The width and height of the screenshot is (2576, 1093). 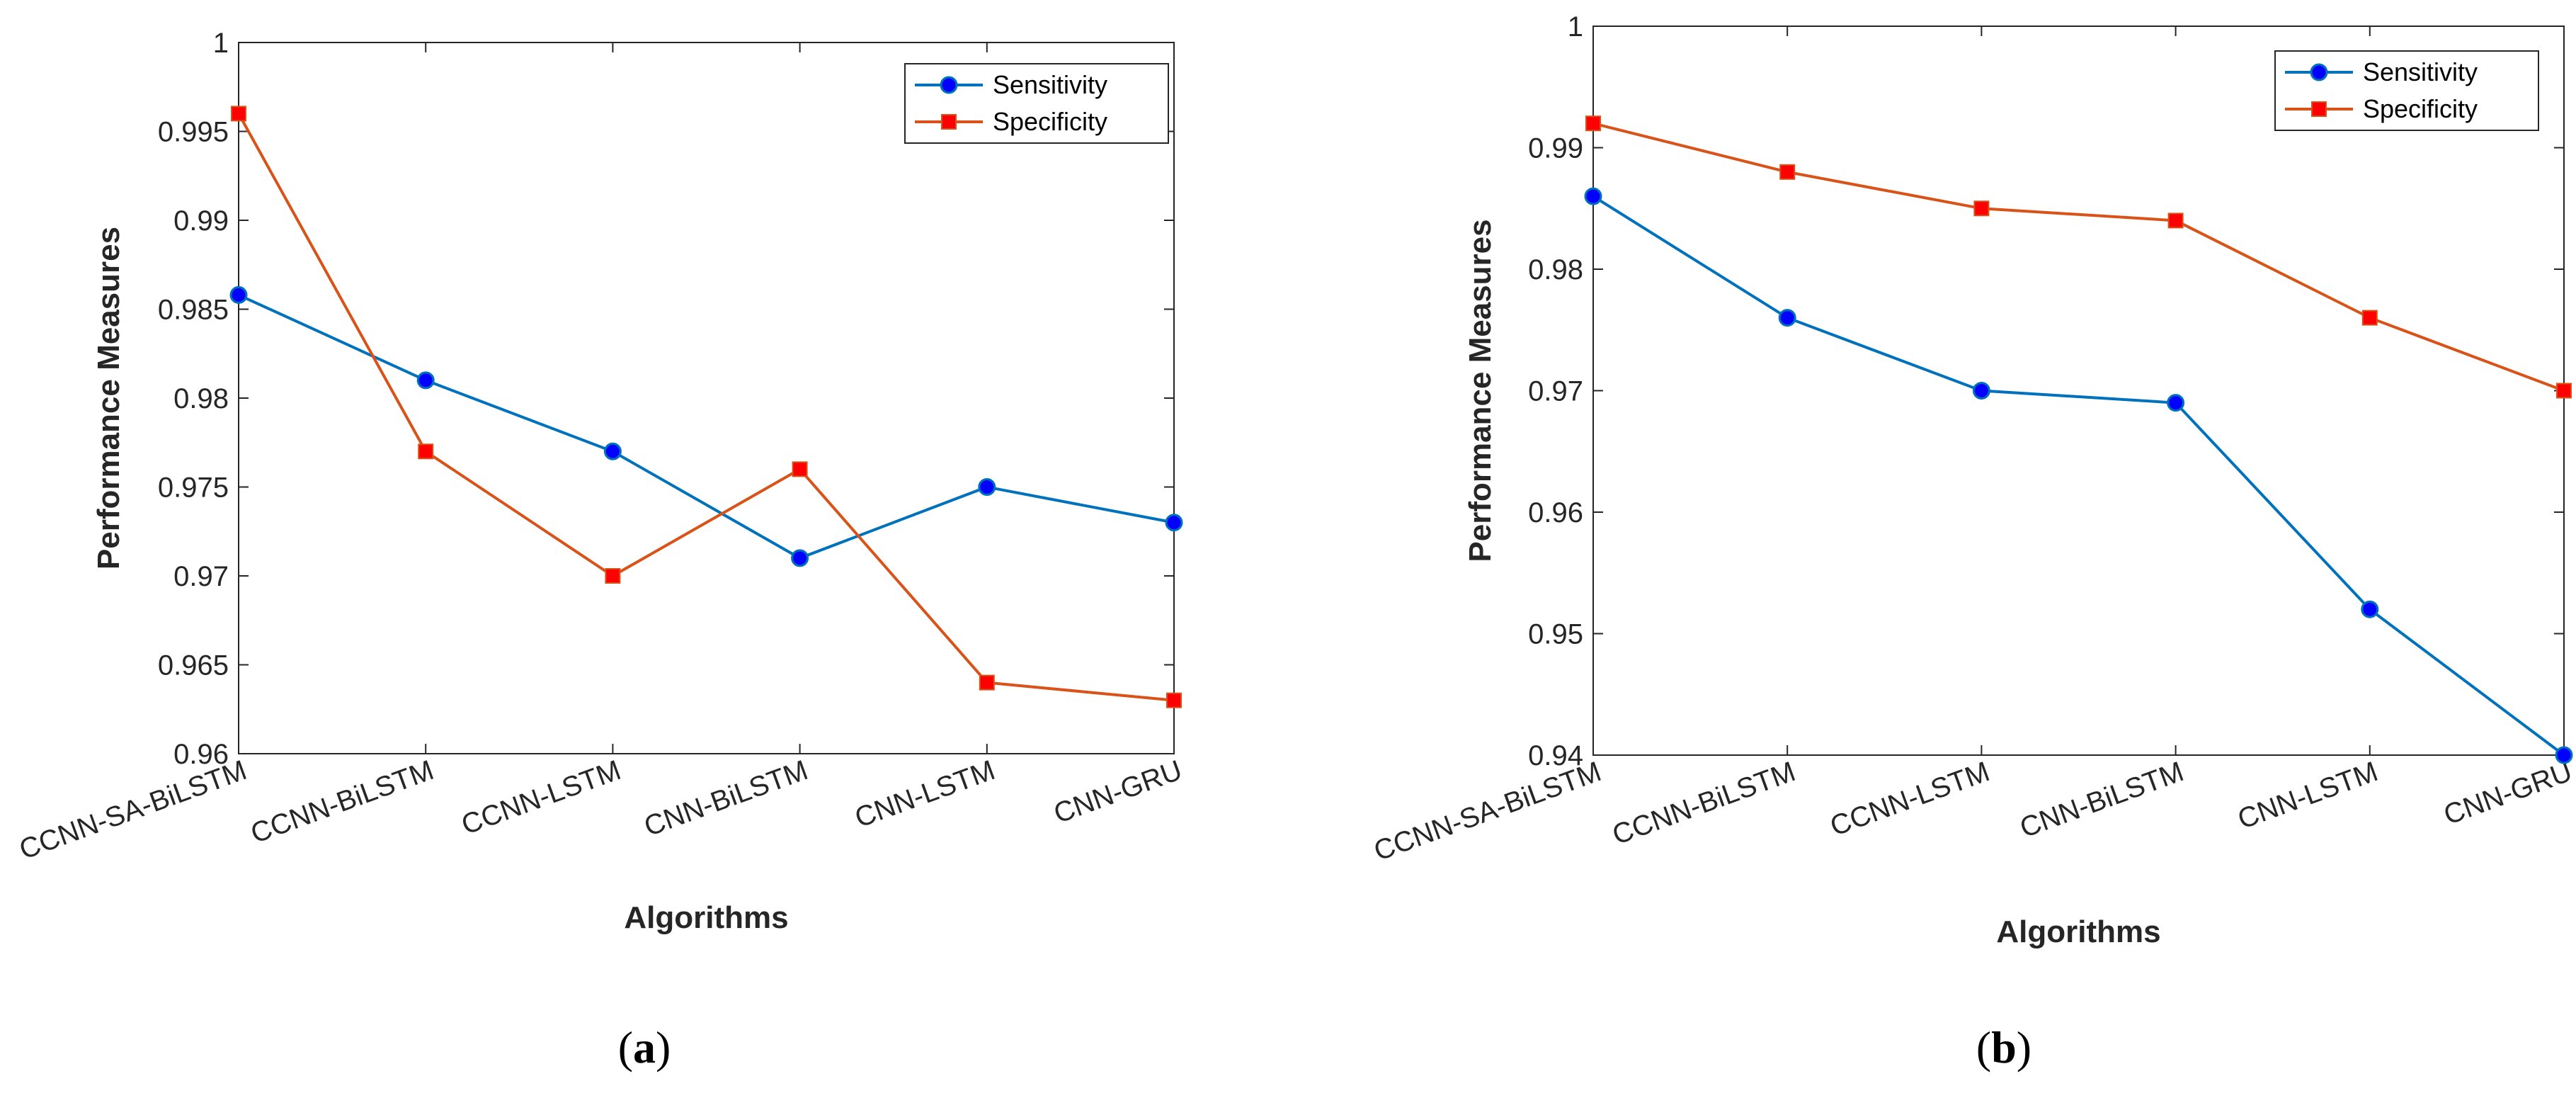 What do you see at coordinates (1555, 634) in the screenshot?
I see `y-tick-label: 0.95` at bounding box center [1555, 634].